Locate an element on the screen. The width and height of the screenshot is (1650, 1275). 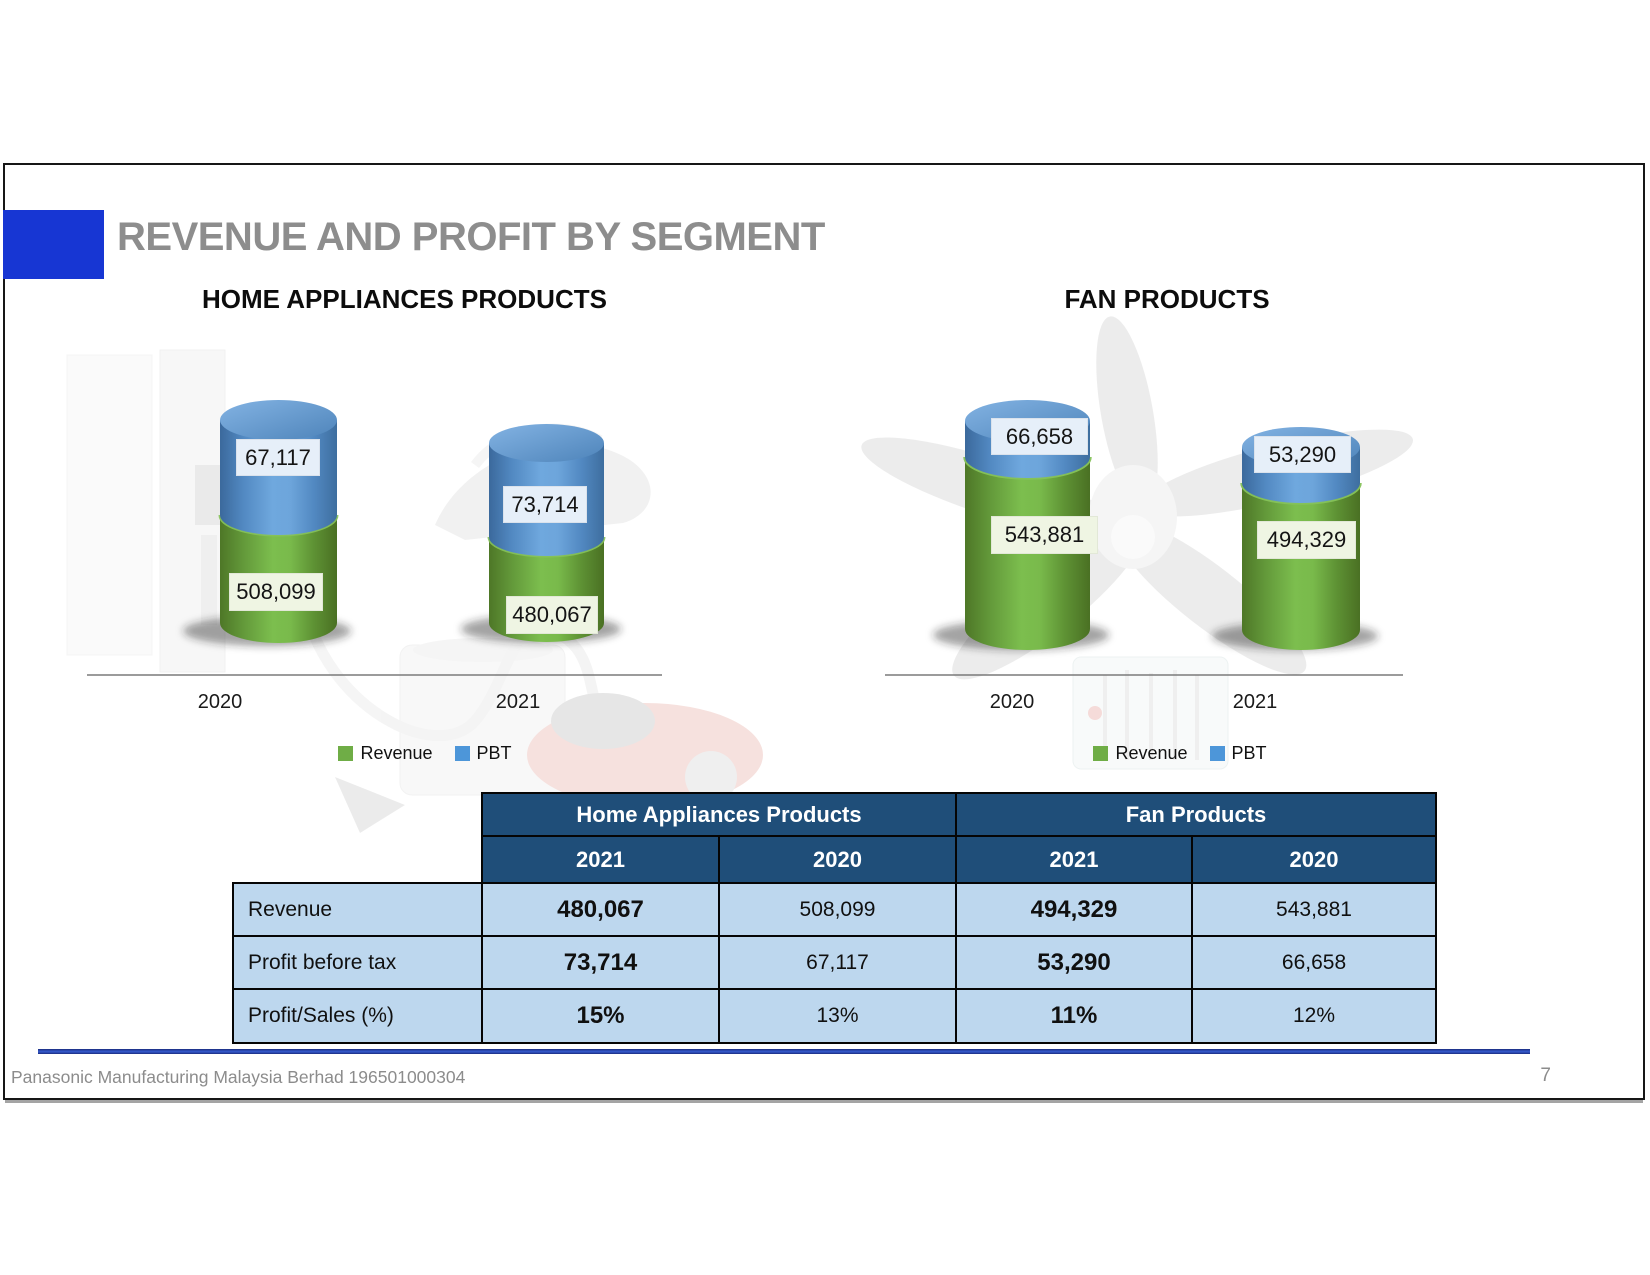
revenue-ha-2021: 480,067 is located at coordinates (600, 909).